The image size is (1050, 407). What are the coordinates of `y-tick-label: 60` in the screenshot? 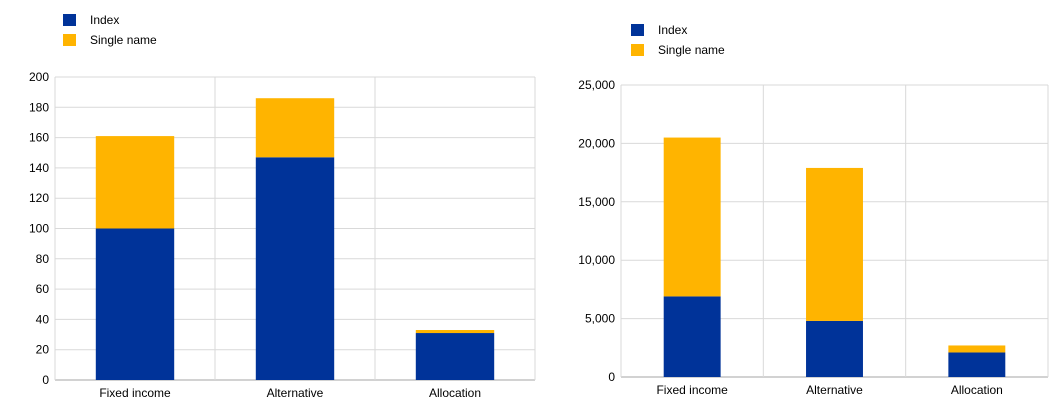 It's located at (43, 289).